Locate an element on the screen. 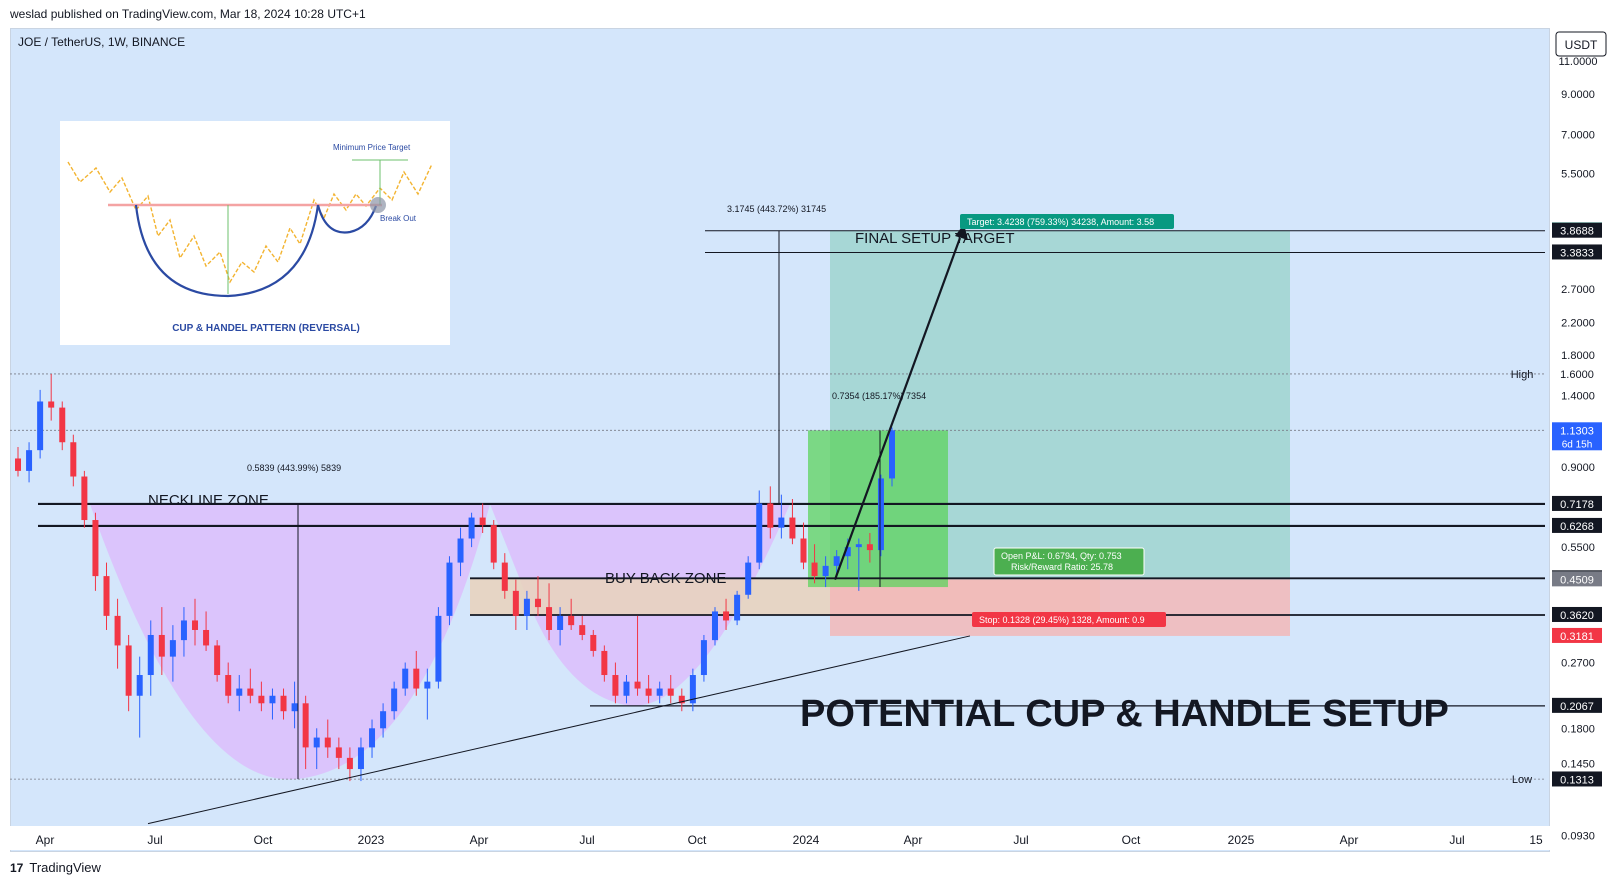 This screenshot has height=885, width=1619. y-tick-label: 9.0000 is located at coordinates (1578, 95).